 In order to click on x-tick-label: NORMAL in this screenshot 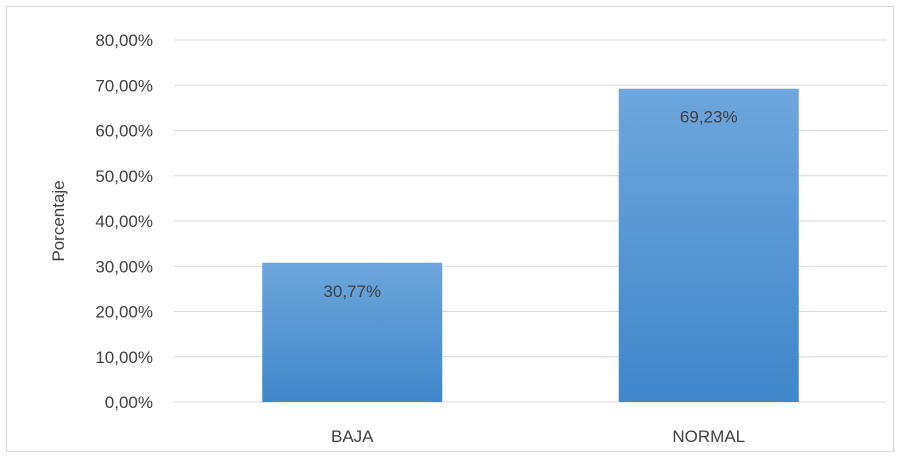, I will do `click(708, 436)`.